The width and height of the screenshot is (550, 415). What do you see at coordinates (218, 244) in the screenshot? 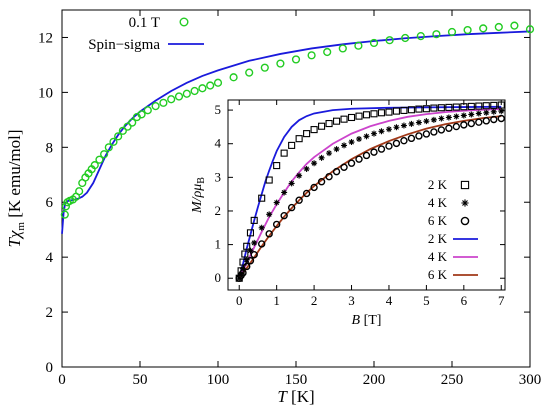
I see `inset-y-tick-label: 1` at bounding box center [218, 244].